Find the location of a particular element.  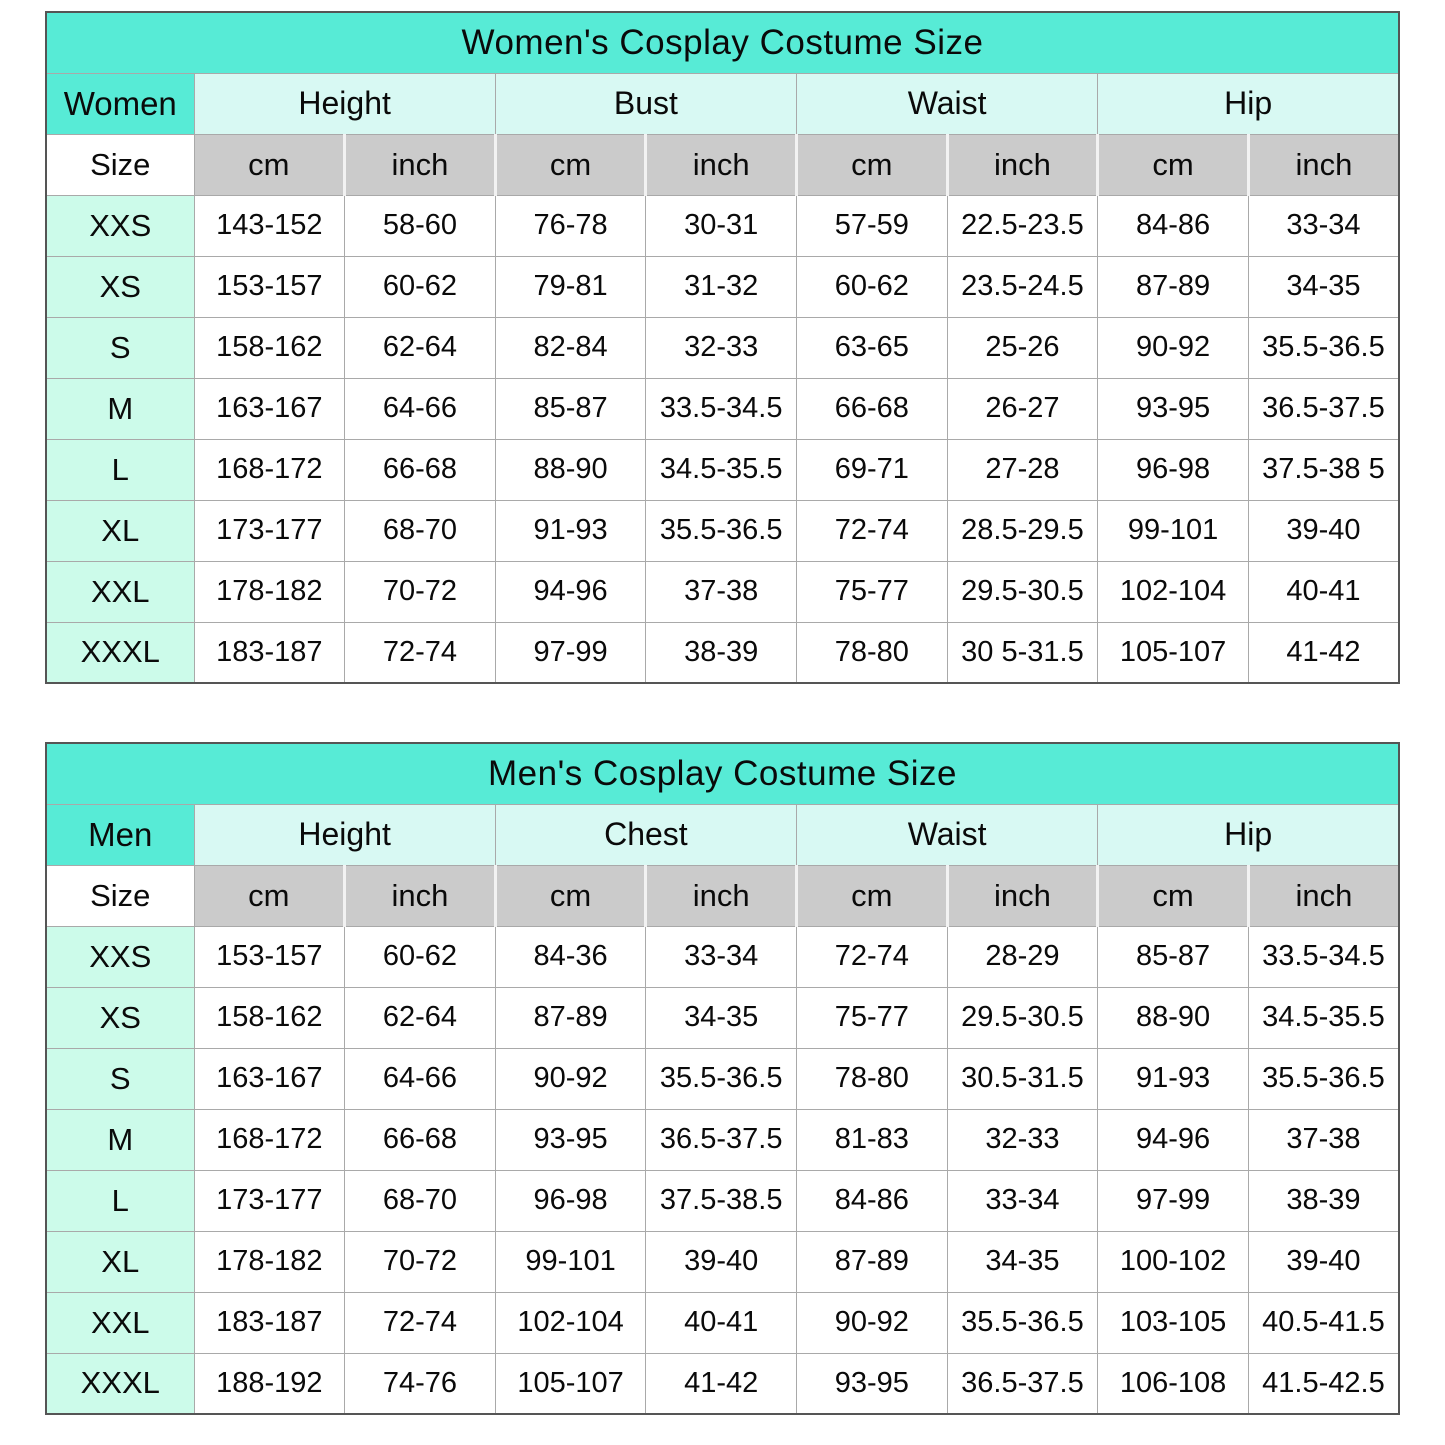

measurement-cell: 26-27 is located at coordinates (1022, 408).